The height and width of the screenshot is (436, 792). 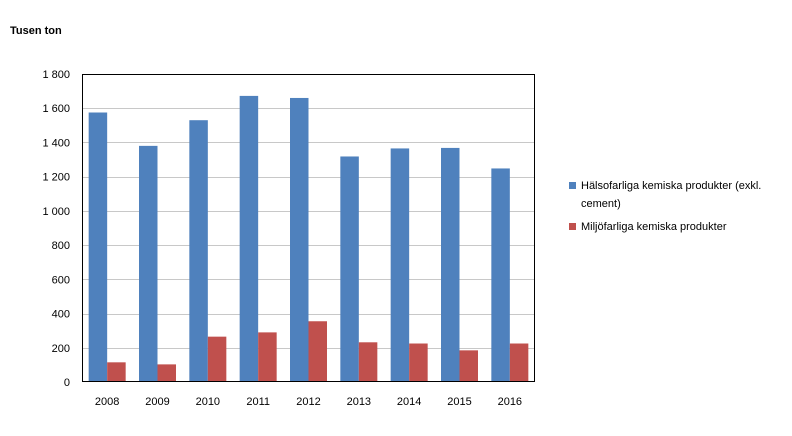 What do you see at coordinates (56, 178) in the screenshot?
I see `y-tick-label: 1 200` at bounding box center [56, 178].